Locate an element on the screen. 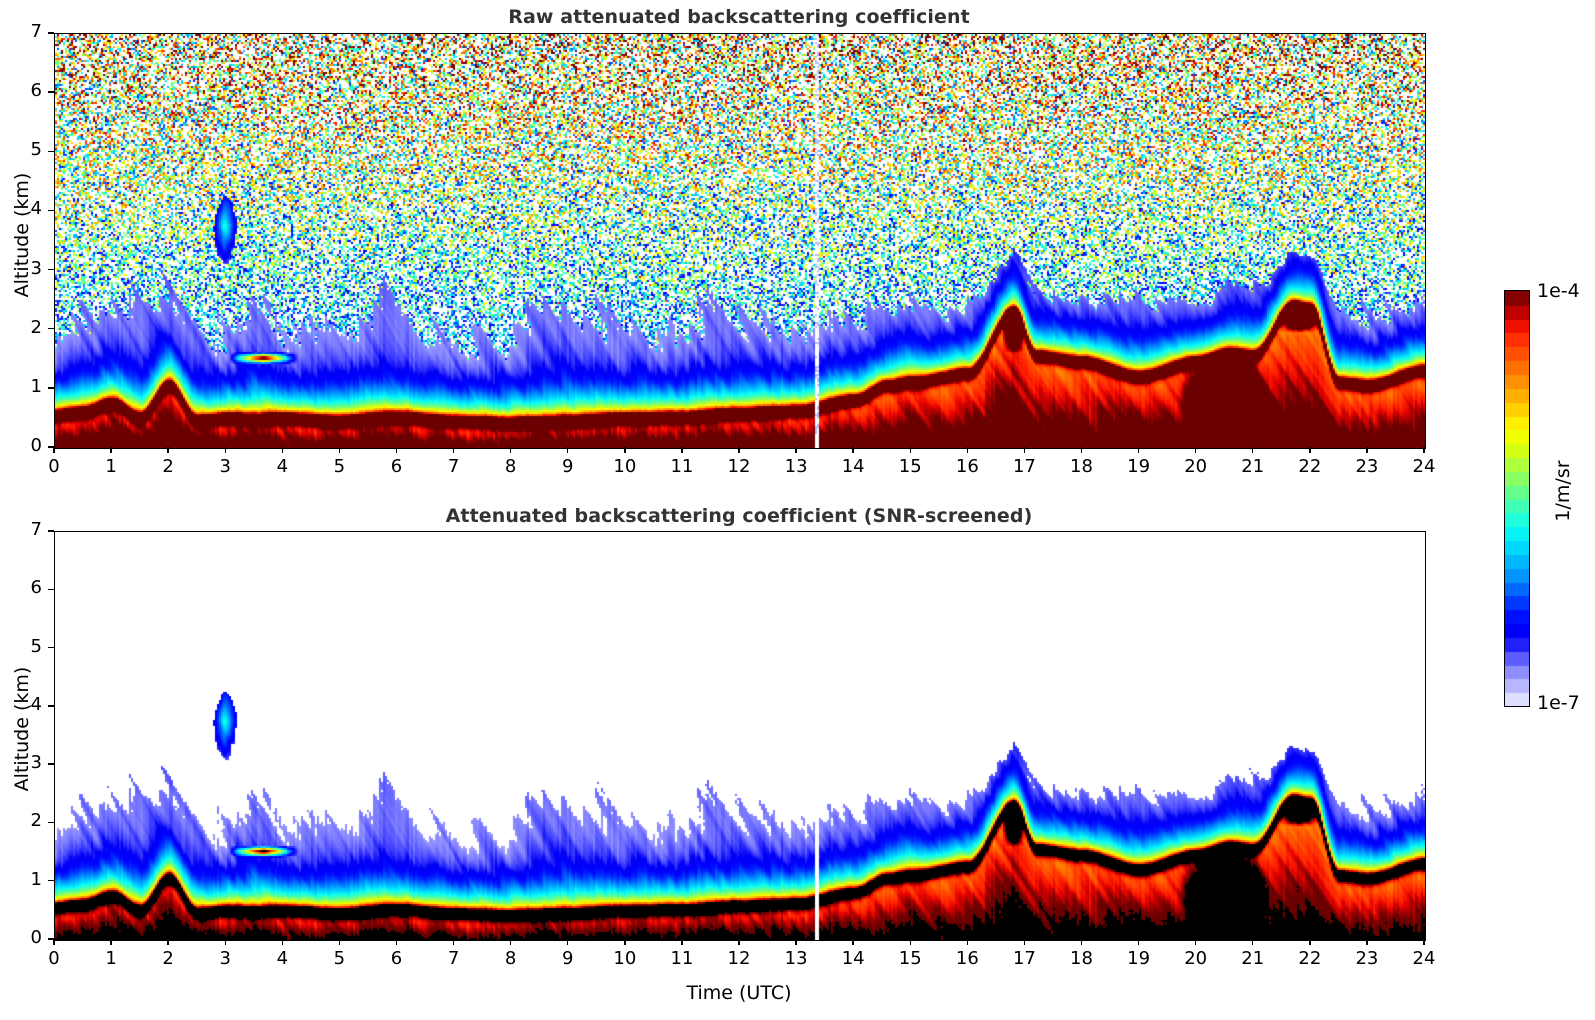  y-tick-label: 0 is located at coordinates (36, 445).